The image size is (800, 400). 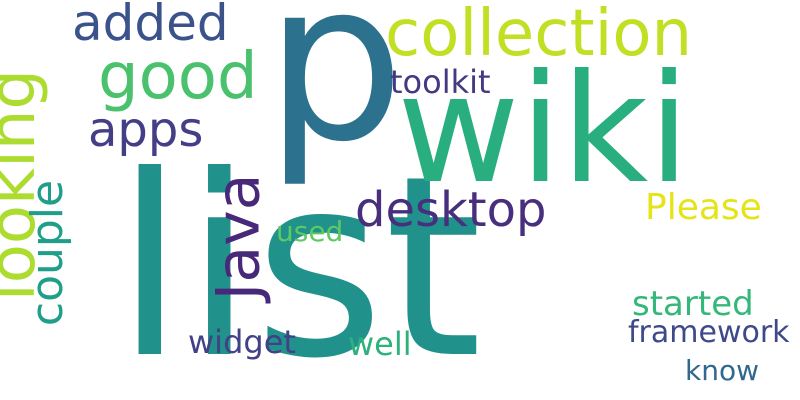 I want to click on word-apps: apps, so click(x=146, y=130).